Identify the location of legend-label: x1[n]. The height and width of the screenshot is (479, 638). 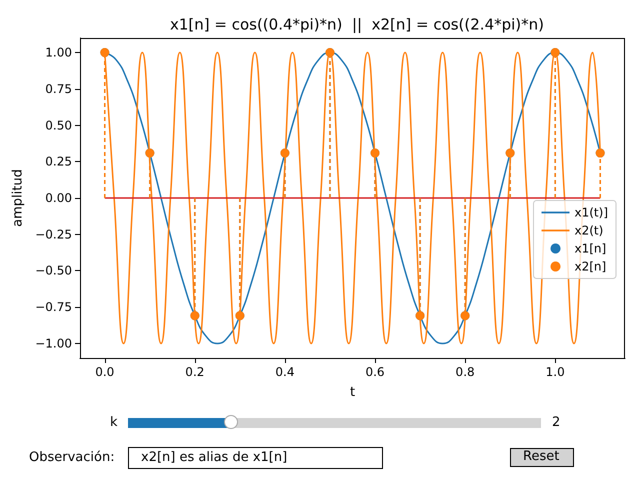
(590, 249).